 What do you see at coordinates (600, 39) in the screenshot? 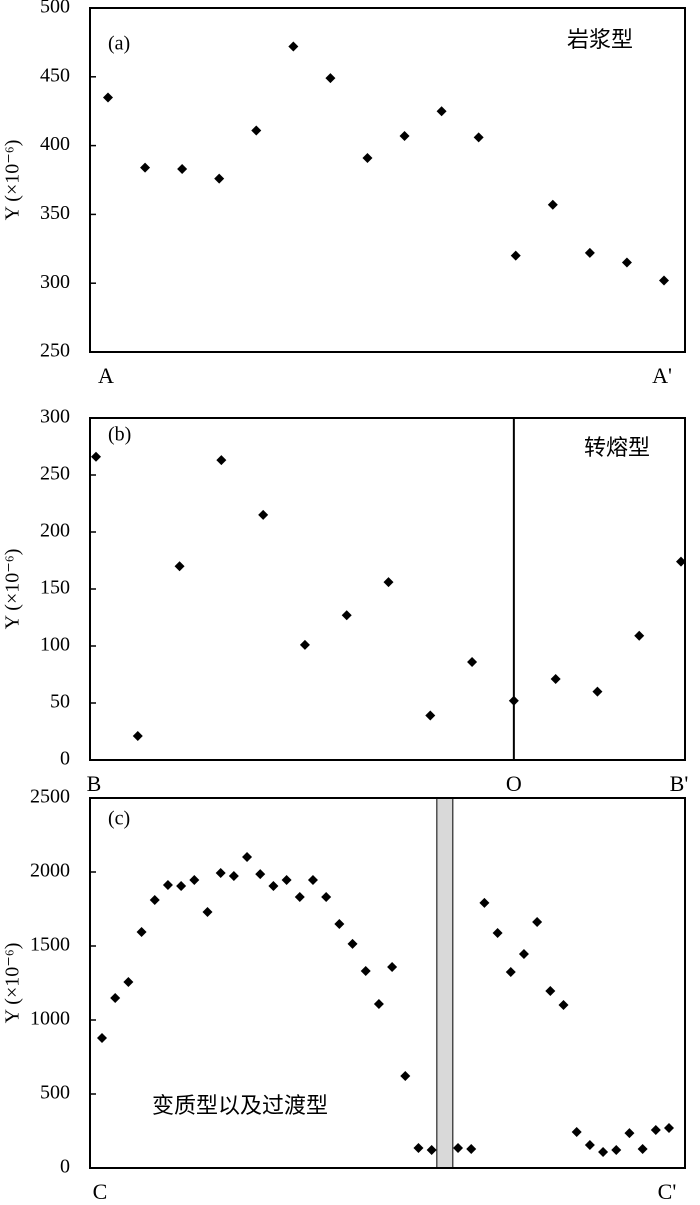
I see `annotation: 岩浆型` at bounding box center [600, 39].